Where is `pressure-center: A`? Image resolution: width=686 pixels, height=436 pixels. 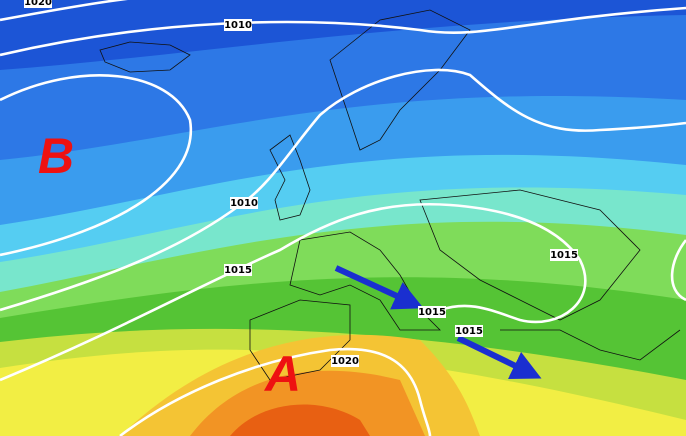 pressure-center: A is located at coordinates (282, 374).